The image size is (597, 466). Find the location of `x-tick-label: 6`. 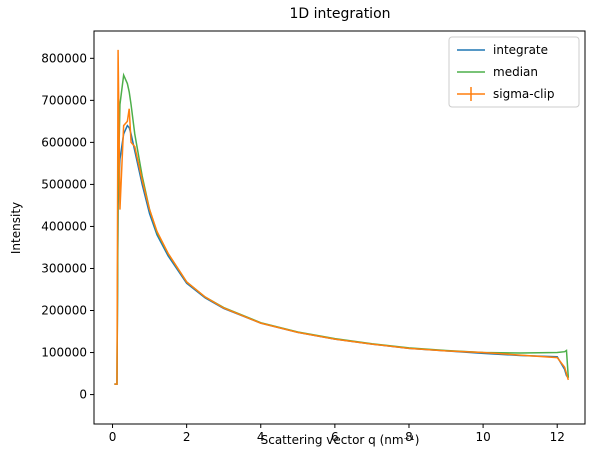

x-tick-label: 6 is located at coordinates (335, 437).